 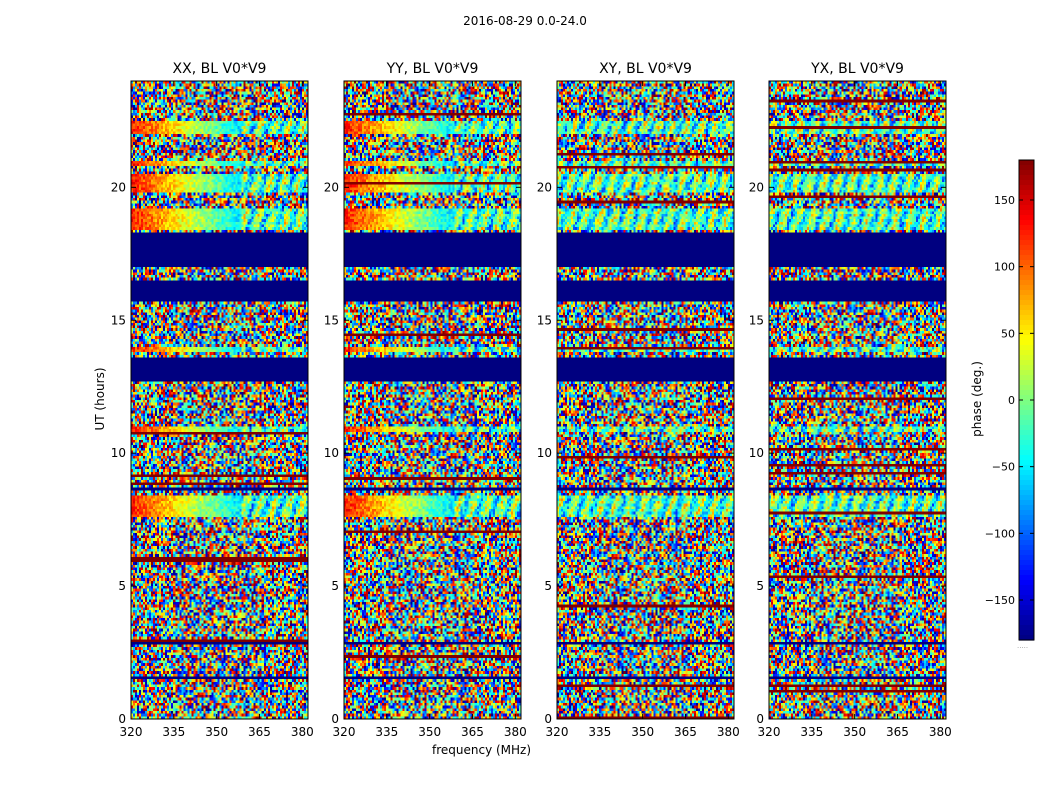 I want to click on panel-title: YX, BL V0*V9, so click(x=857, y=69).